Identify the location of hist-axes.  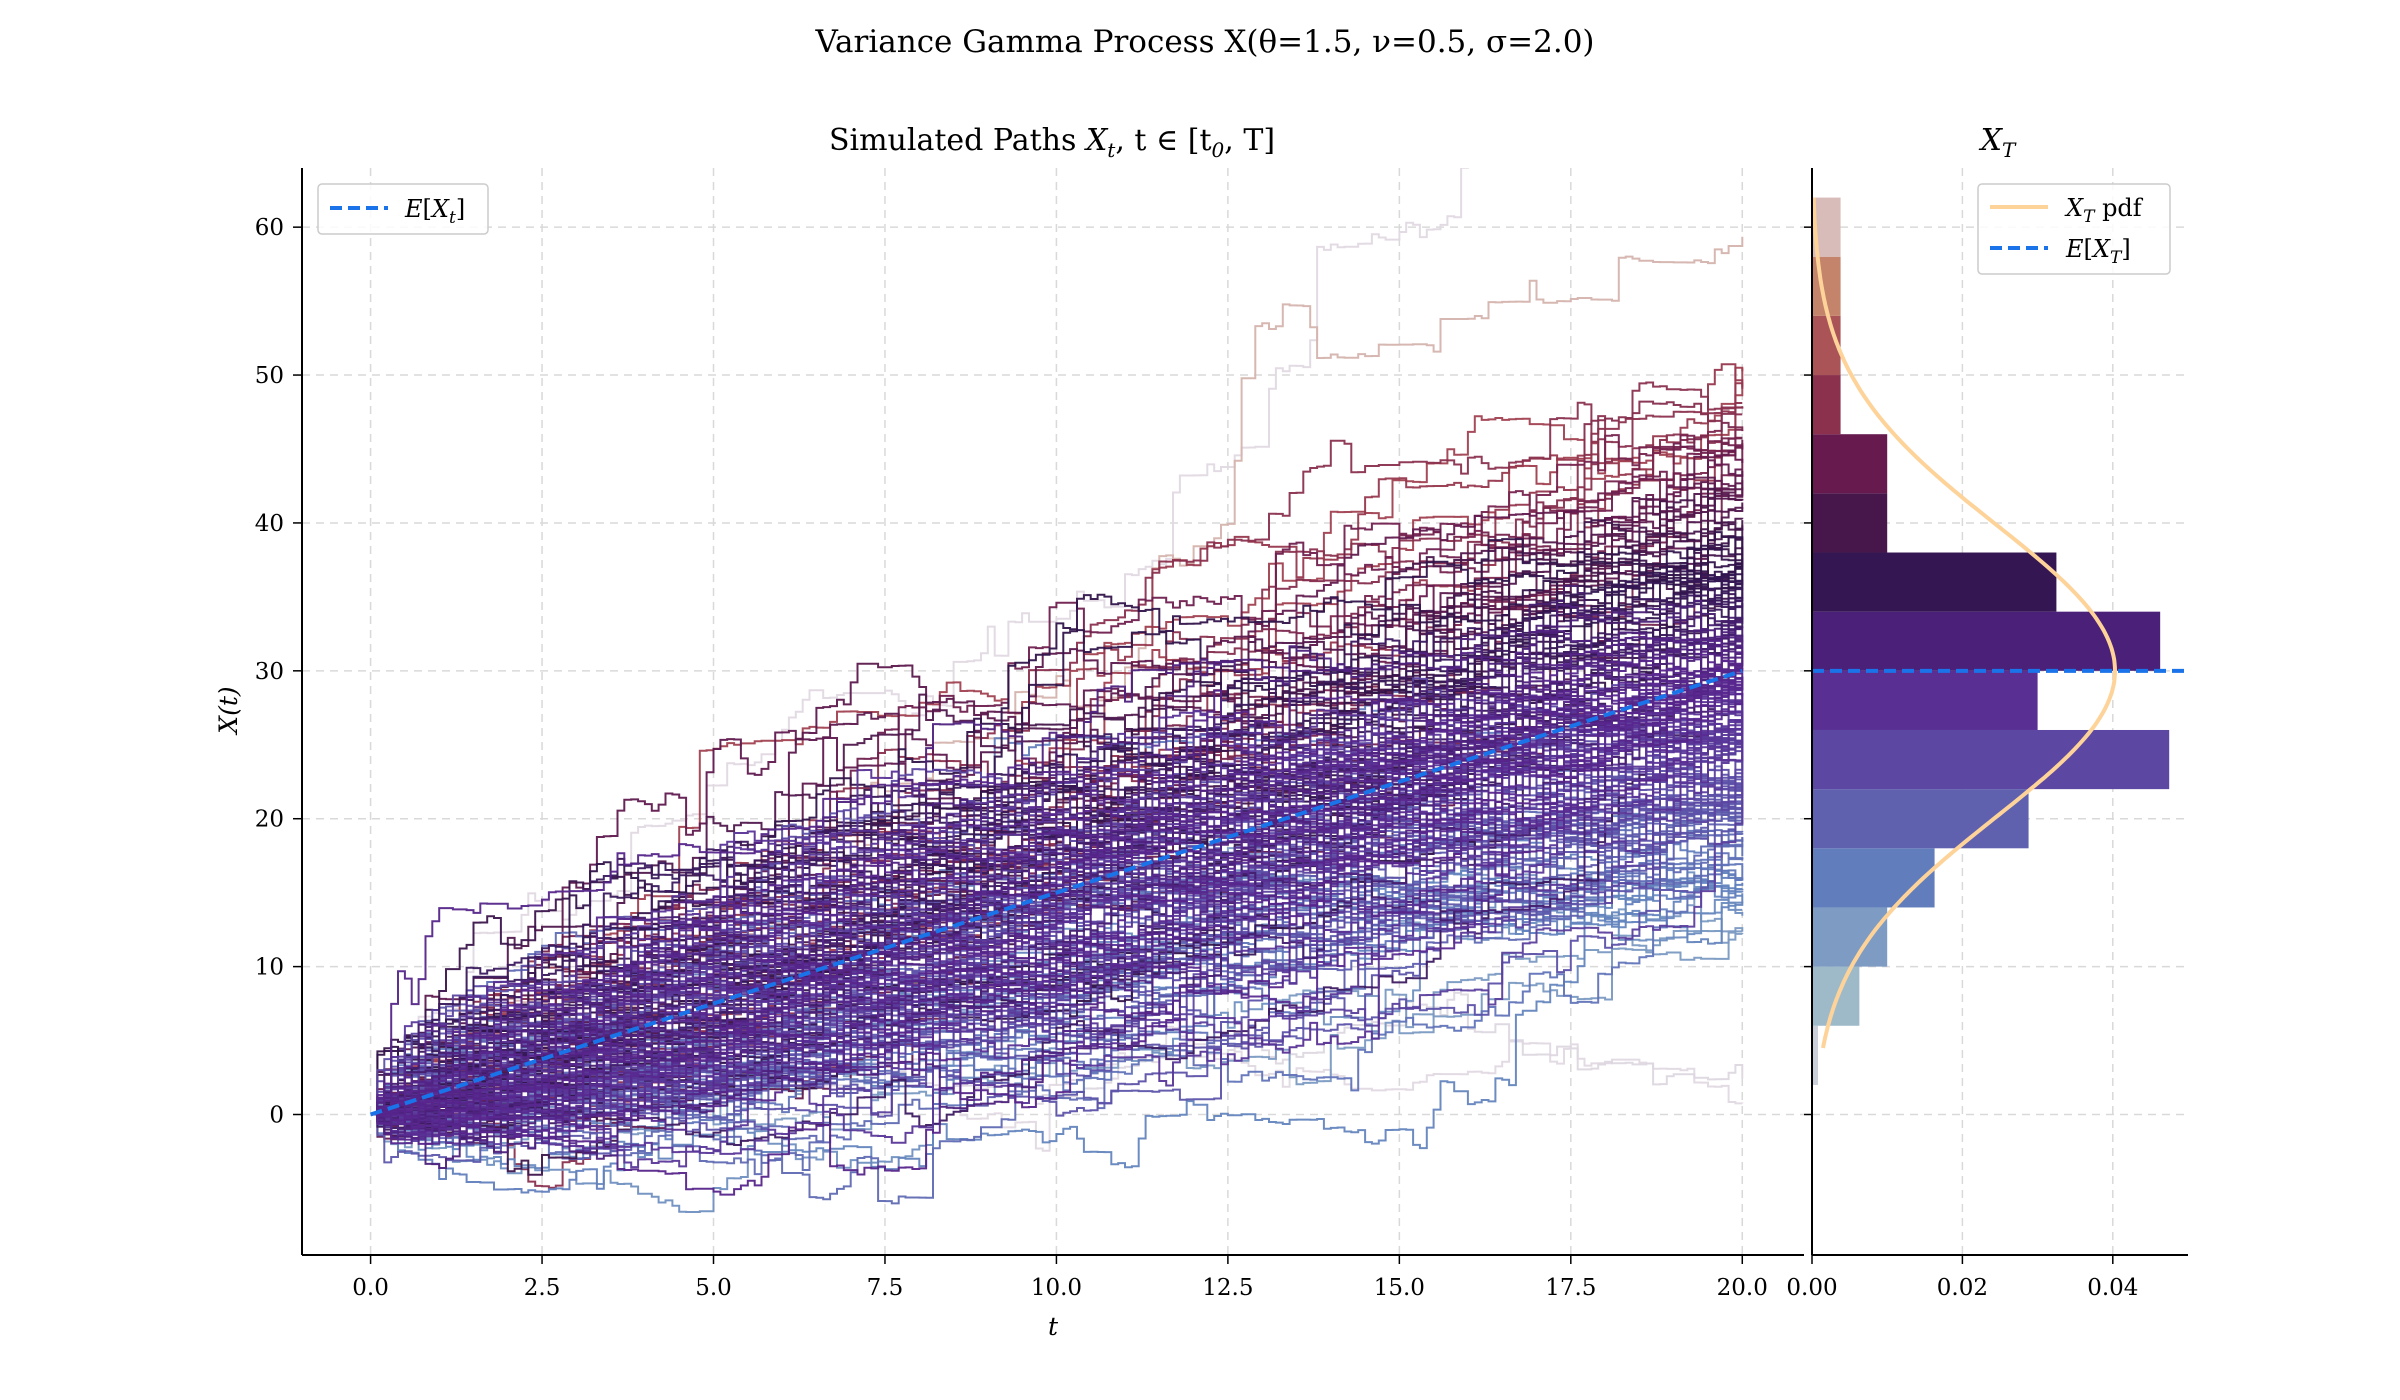
(1999, 712).